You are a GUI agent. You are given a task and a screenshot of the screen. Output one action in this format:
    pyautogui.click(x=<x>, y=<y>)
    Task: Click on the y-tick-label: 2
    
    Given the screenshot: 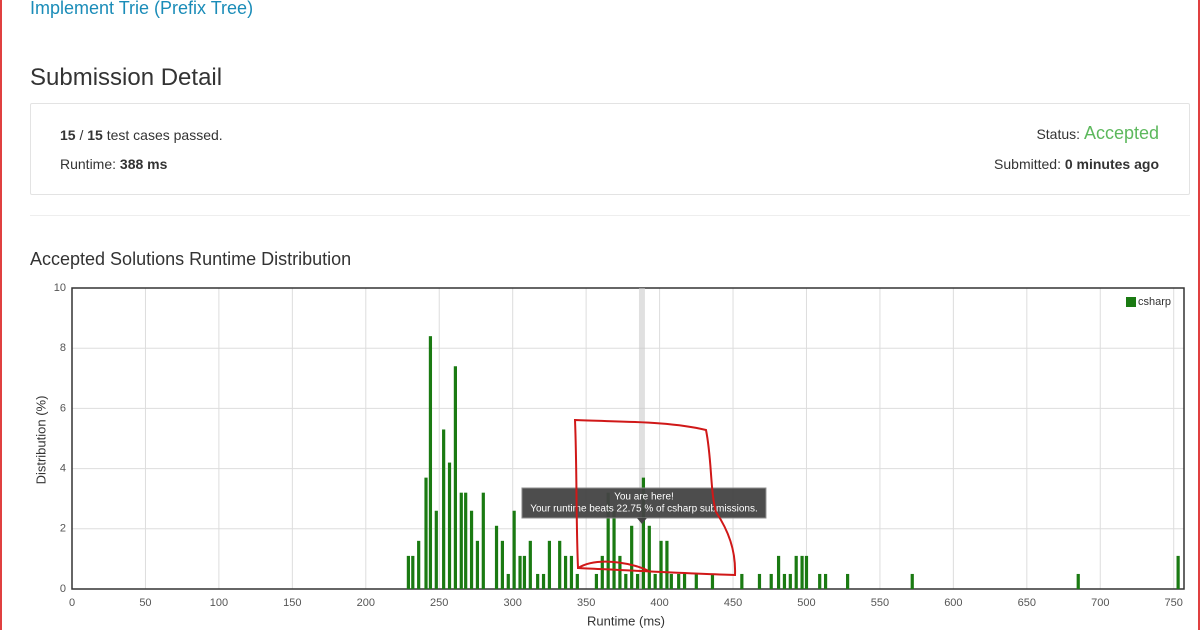 What is the action you would take?
    pyautogui.click(x=63, y=529)
    